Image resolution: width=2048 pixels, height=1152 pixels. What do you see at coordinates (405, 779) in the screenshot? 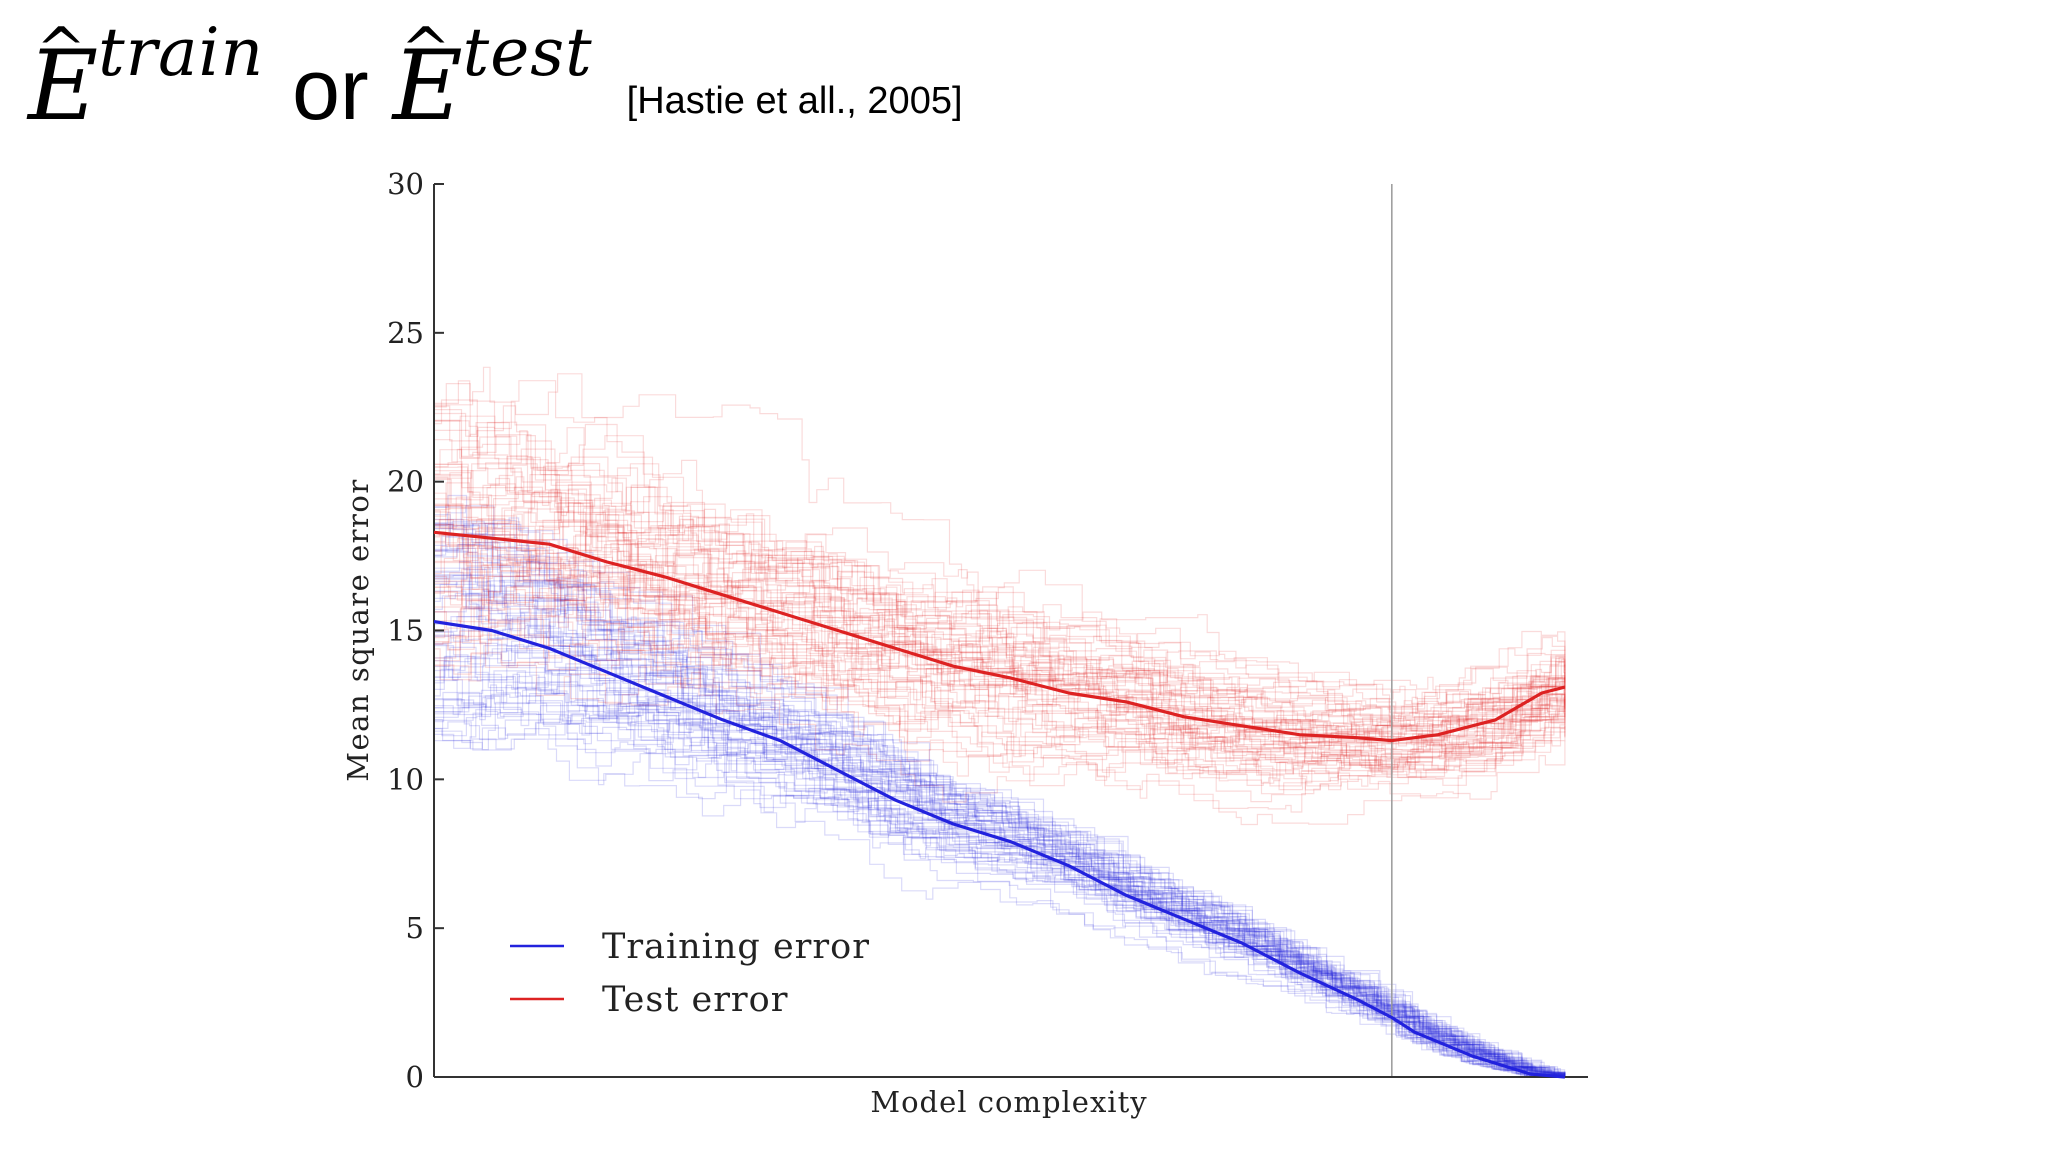
I see `y-tick-label: 10` at bounding box center [405, 779].